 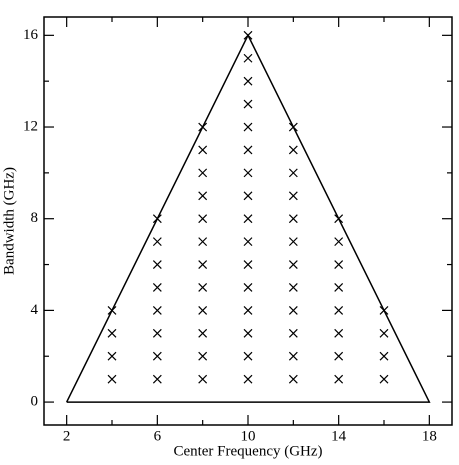 I want to click on y-tick-label: 0, so click(x=35, y=402).